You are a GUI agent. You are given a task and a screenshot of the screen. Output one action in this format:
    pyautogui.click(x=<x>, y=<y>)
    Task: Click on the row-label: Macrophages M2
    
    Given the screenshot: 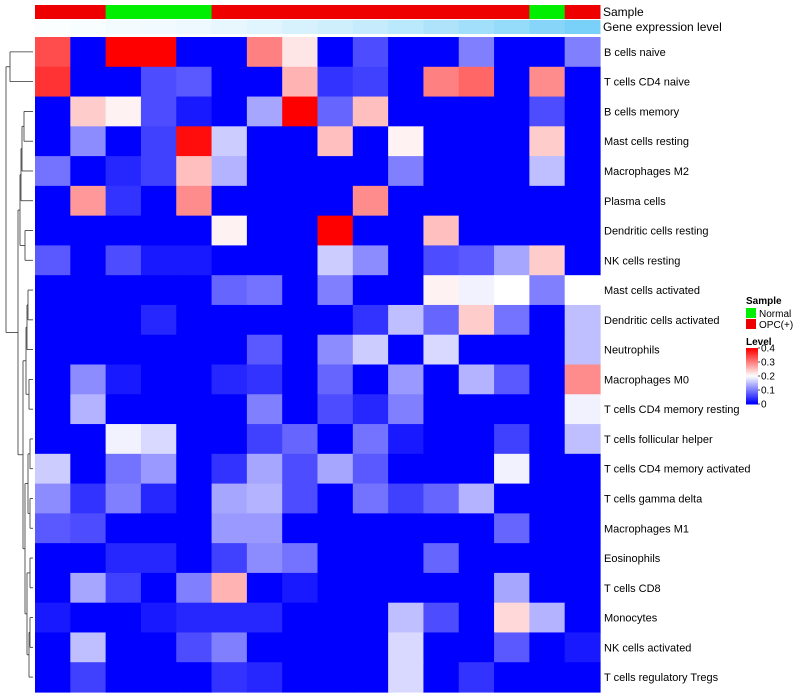 What is the action you would take?
    pyautogui.click(x=646, y=172)
    